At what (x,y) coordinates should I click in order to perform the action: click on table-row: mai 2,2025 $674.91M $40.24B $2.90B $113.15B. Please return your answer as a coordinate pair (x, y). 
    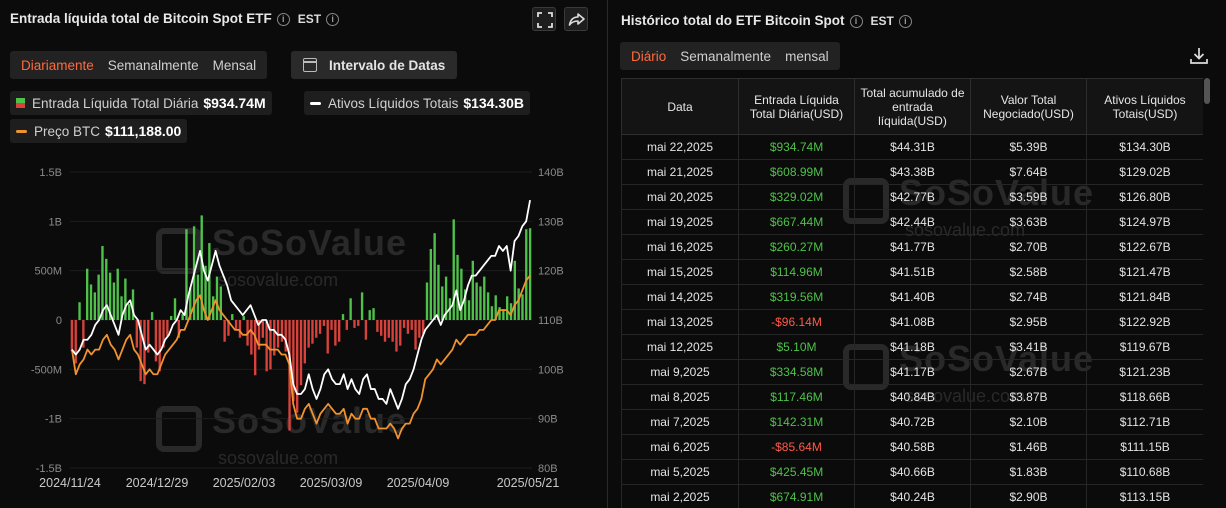
    Looking at the image, I should click on (912, 496).